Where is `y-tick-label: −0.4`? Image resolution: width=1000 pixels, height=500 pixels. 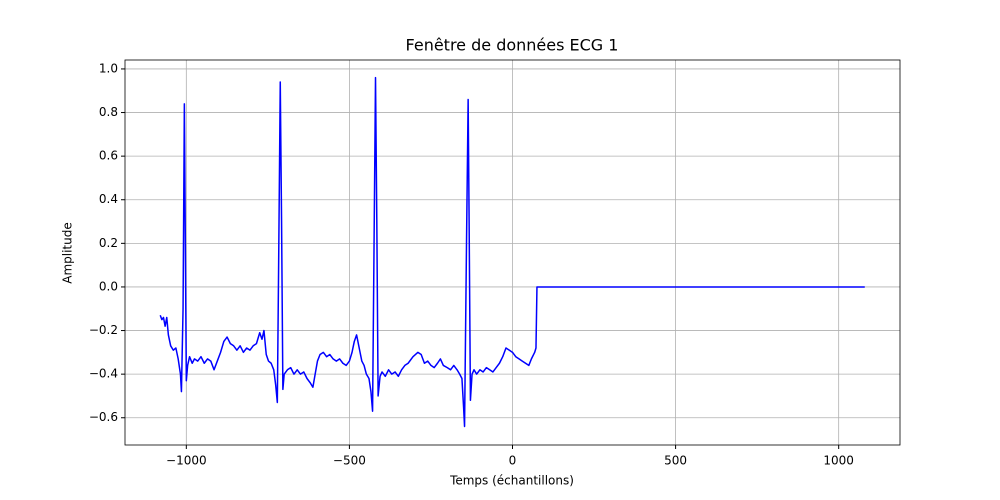 y-tick-label: −0.4 is located at coordinates (103, 374).